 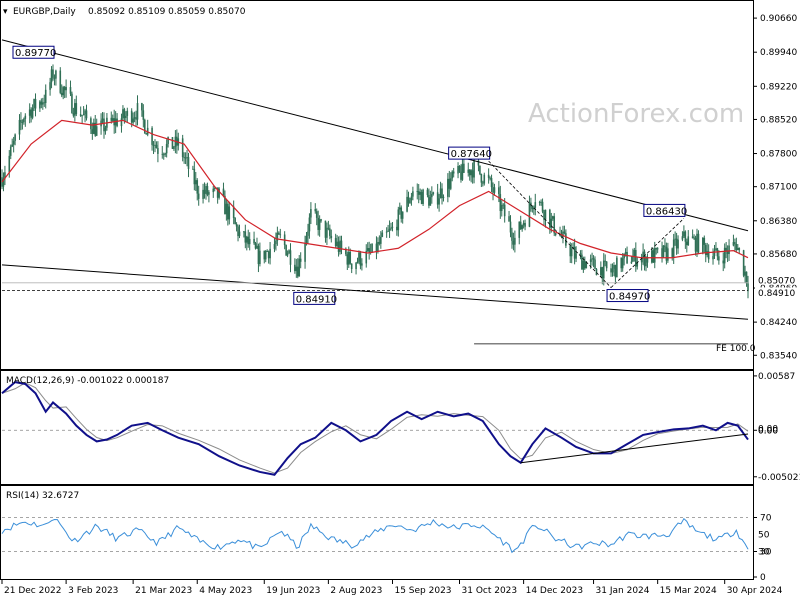 I want to click on macd-current-mark: 0.00, so click(x=768, y=431).